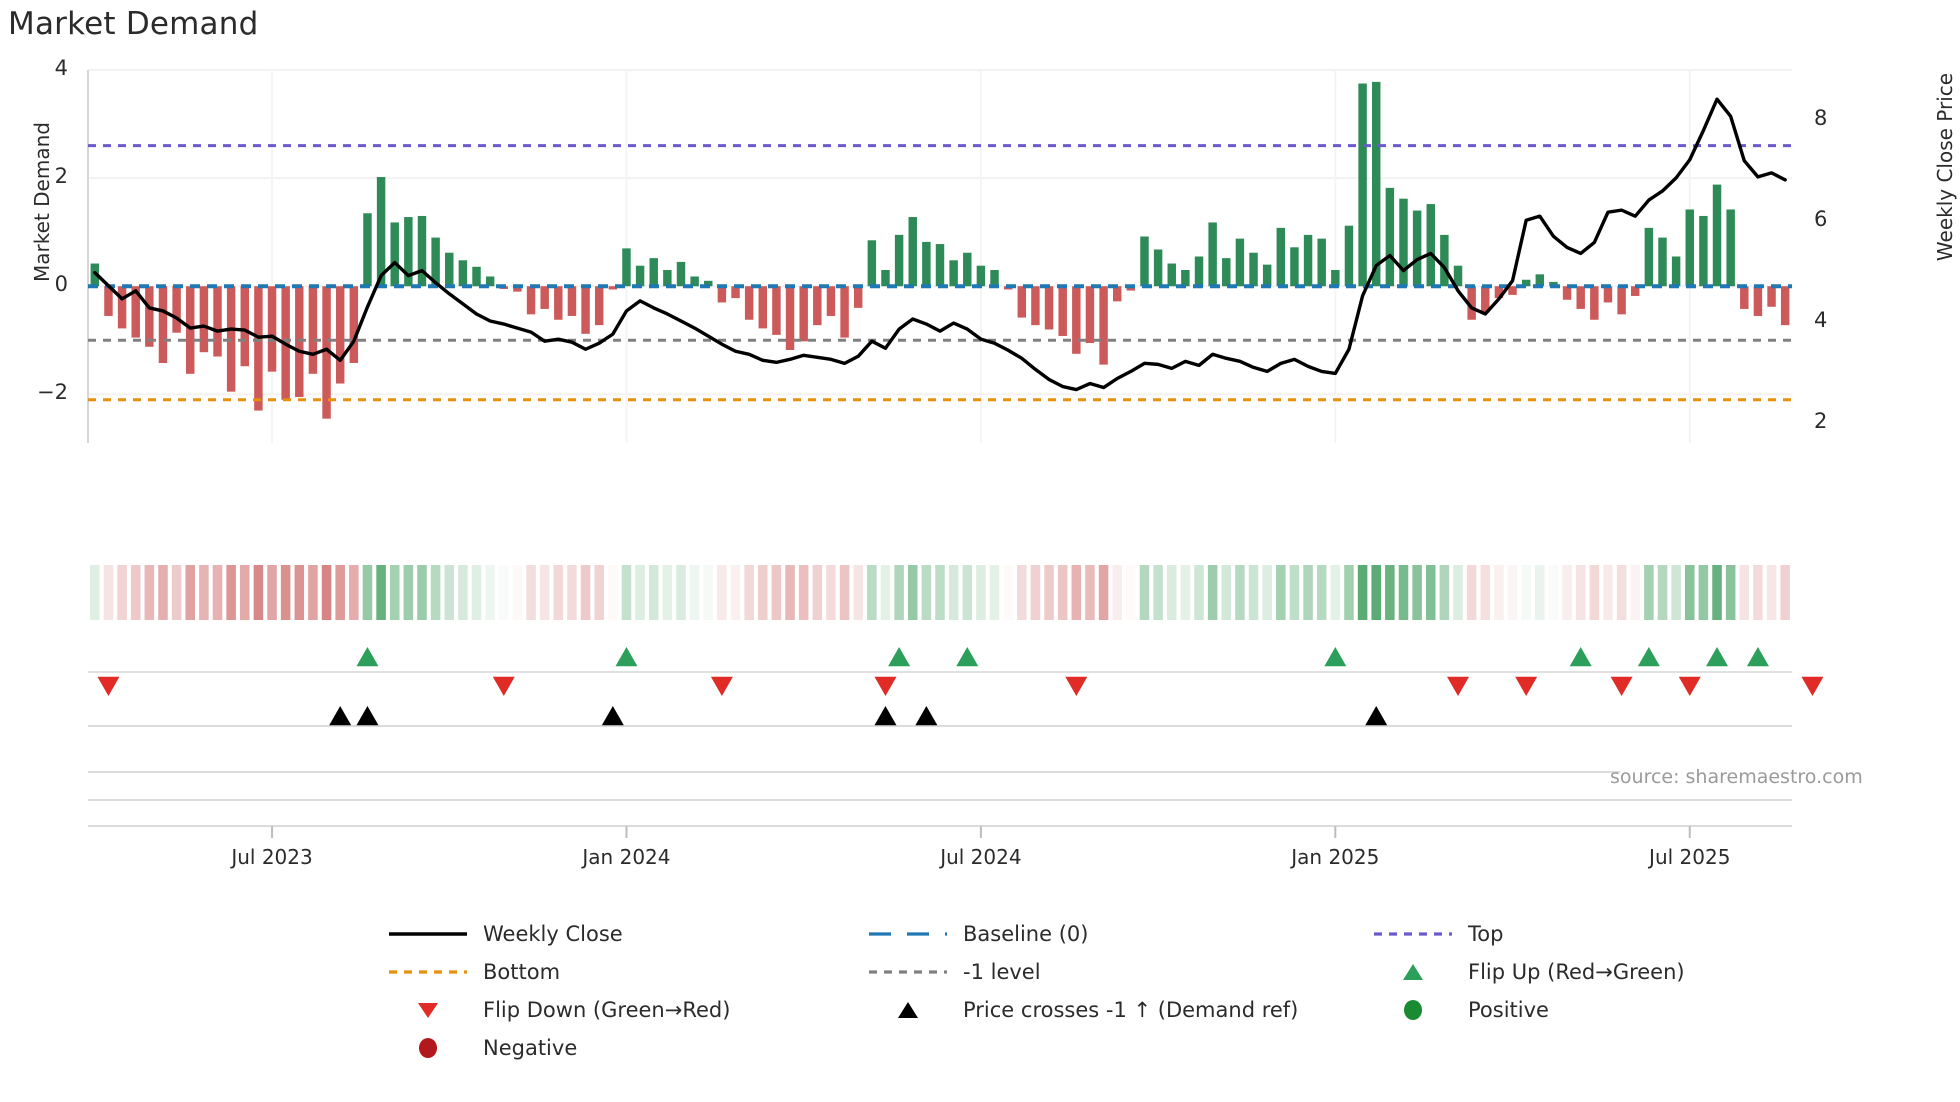  I want to click on y-tick-left: −2, so click(52, 392).